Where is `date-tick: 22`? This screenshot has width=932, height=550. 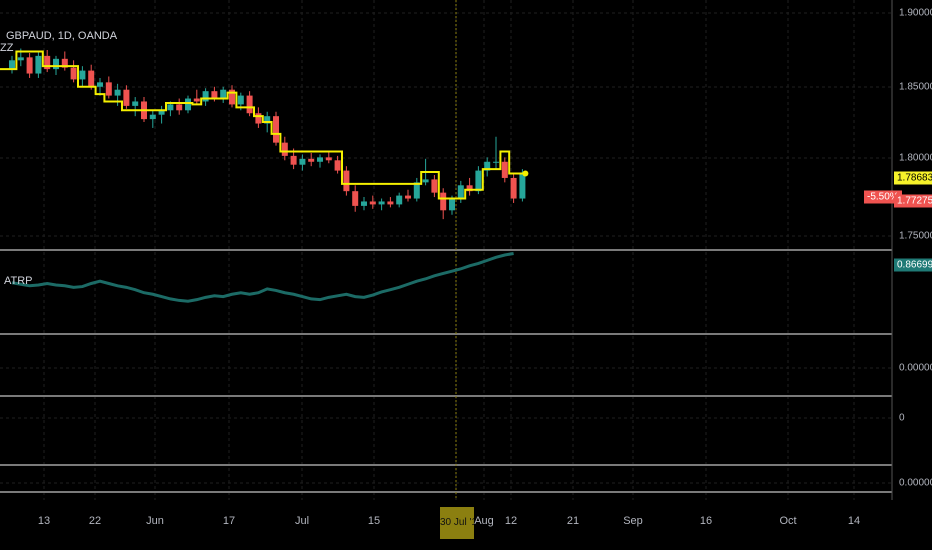 date-tick: 22 is located at coordinates (95, 521).